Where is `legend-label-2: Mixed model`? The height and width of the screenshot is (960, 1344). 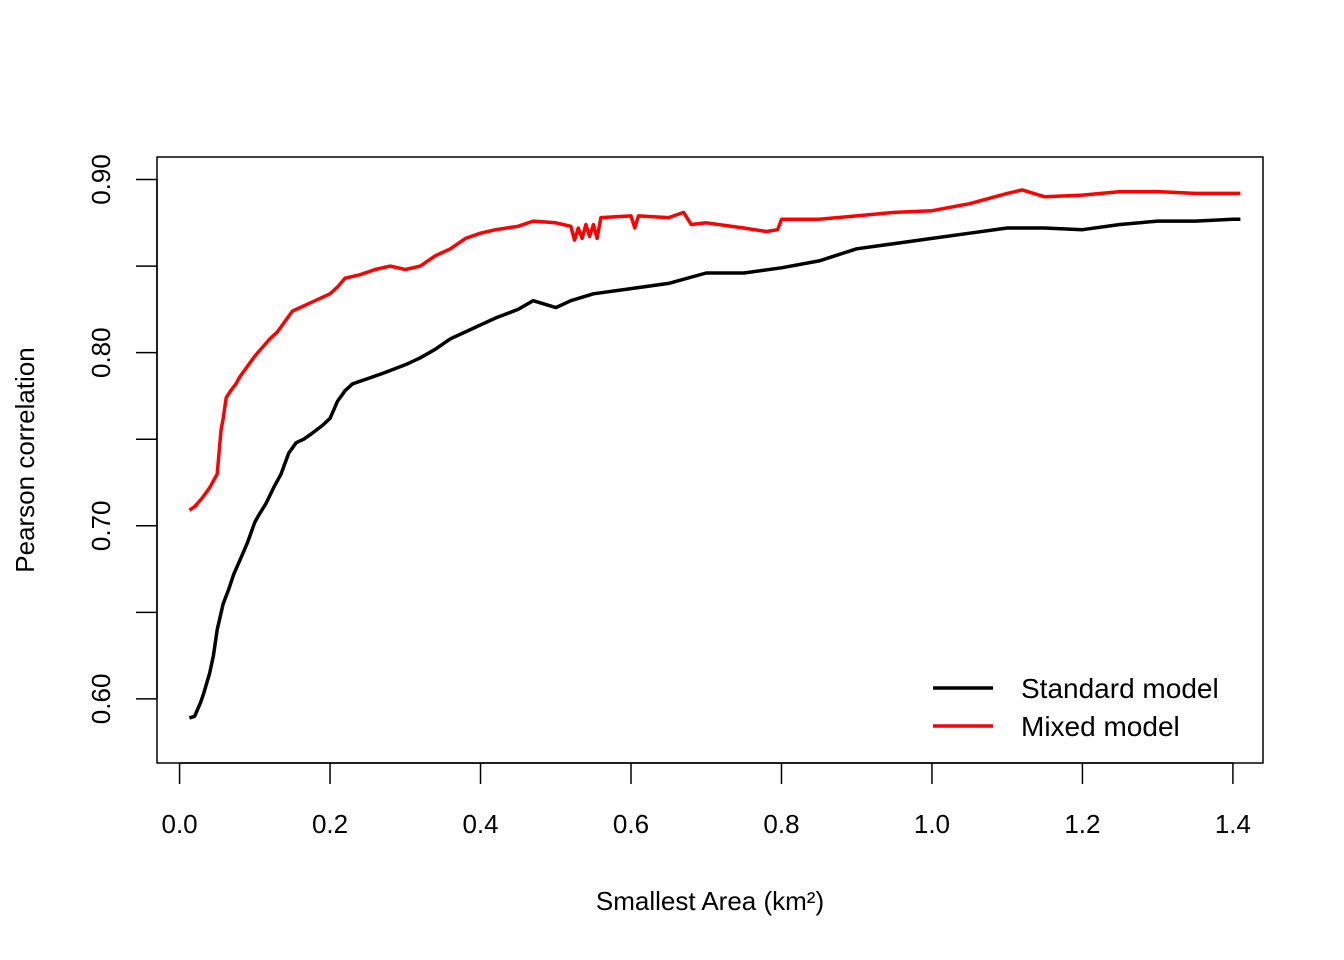
legend-label-2: Mixed model is located at coordinates (1100, 726).